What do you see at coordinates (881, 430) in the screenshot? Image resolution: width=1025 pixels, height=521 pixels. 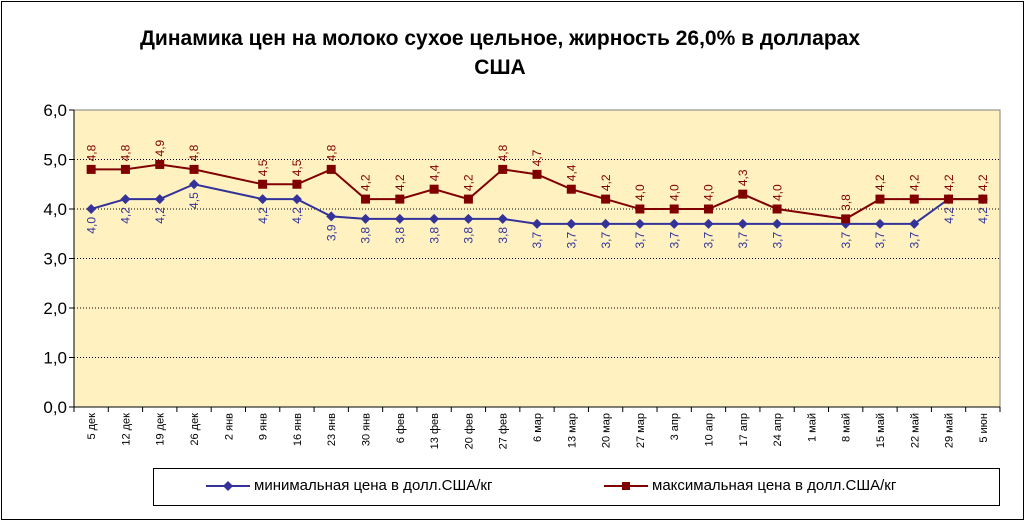 I see `x-tick-label: 15 май` at bounding box center [881, 430].